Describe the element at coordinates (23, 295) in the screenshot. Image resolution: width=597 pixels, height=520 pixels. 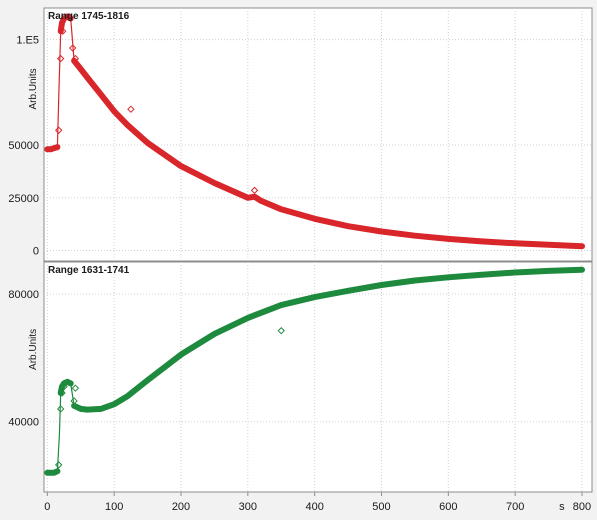
I see `y-tick-label: 80000` at that location.